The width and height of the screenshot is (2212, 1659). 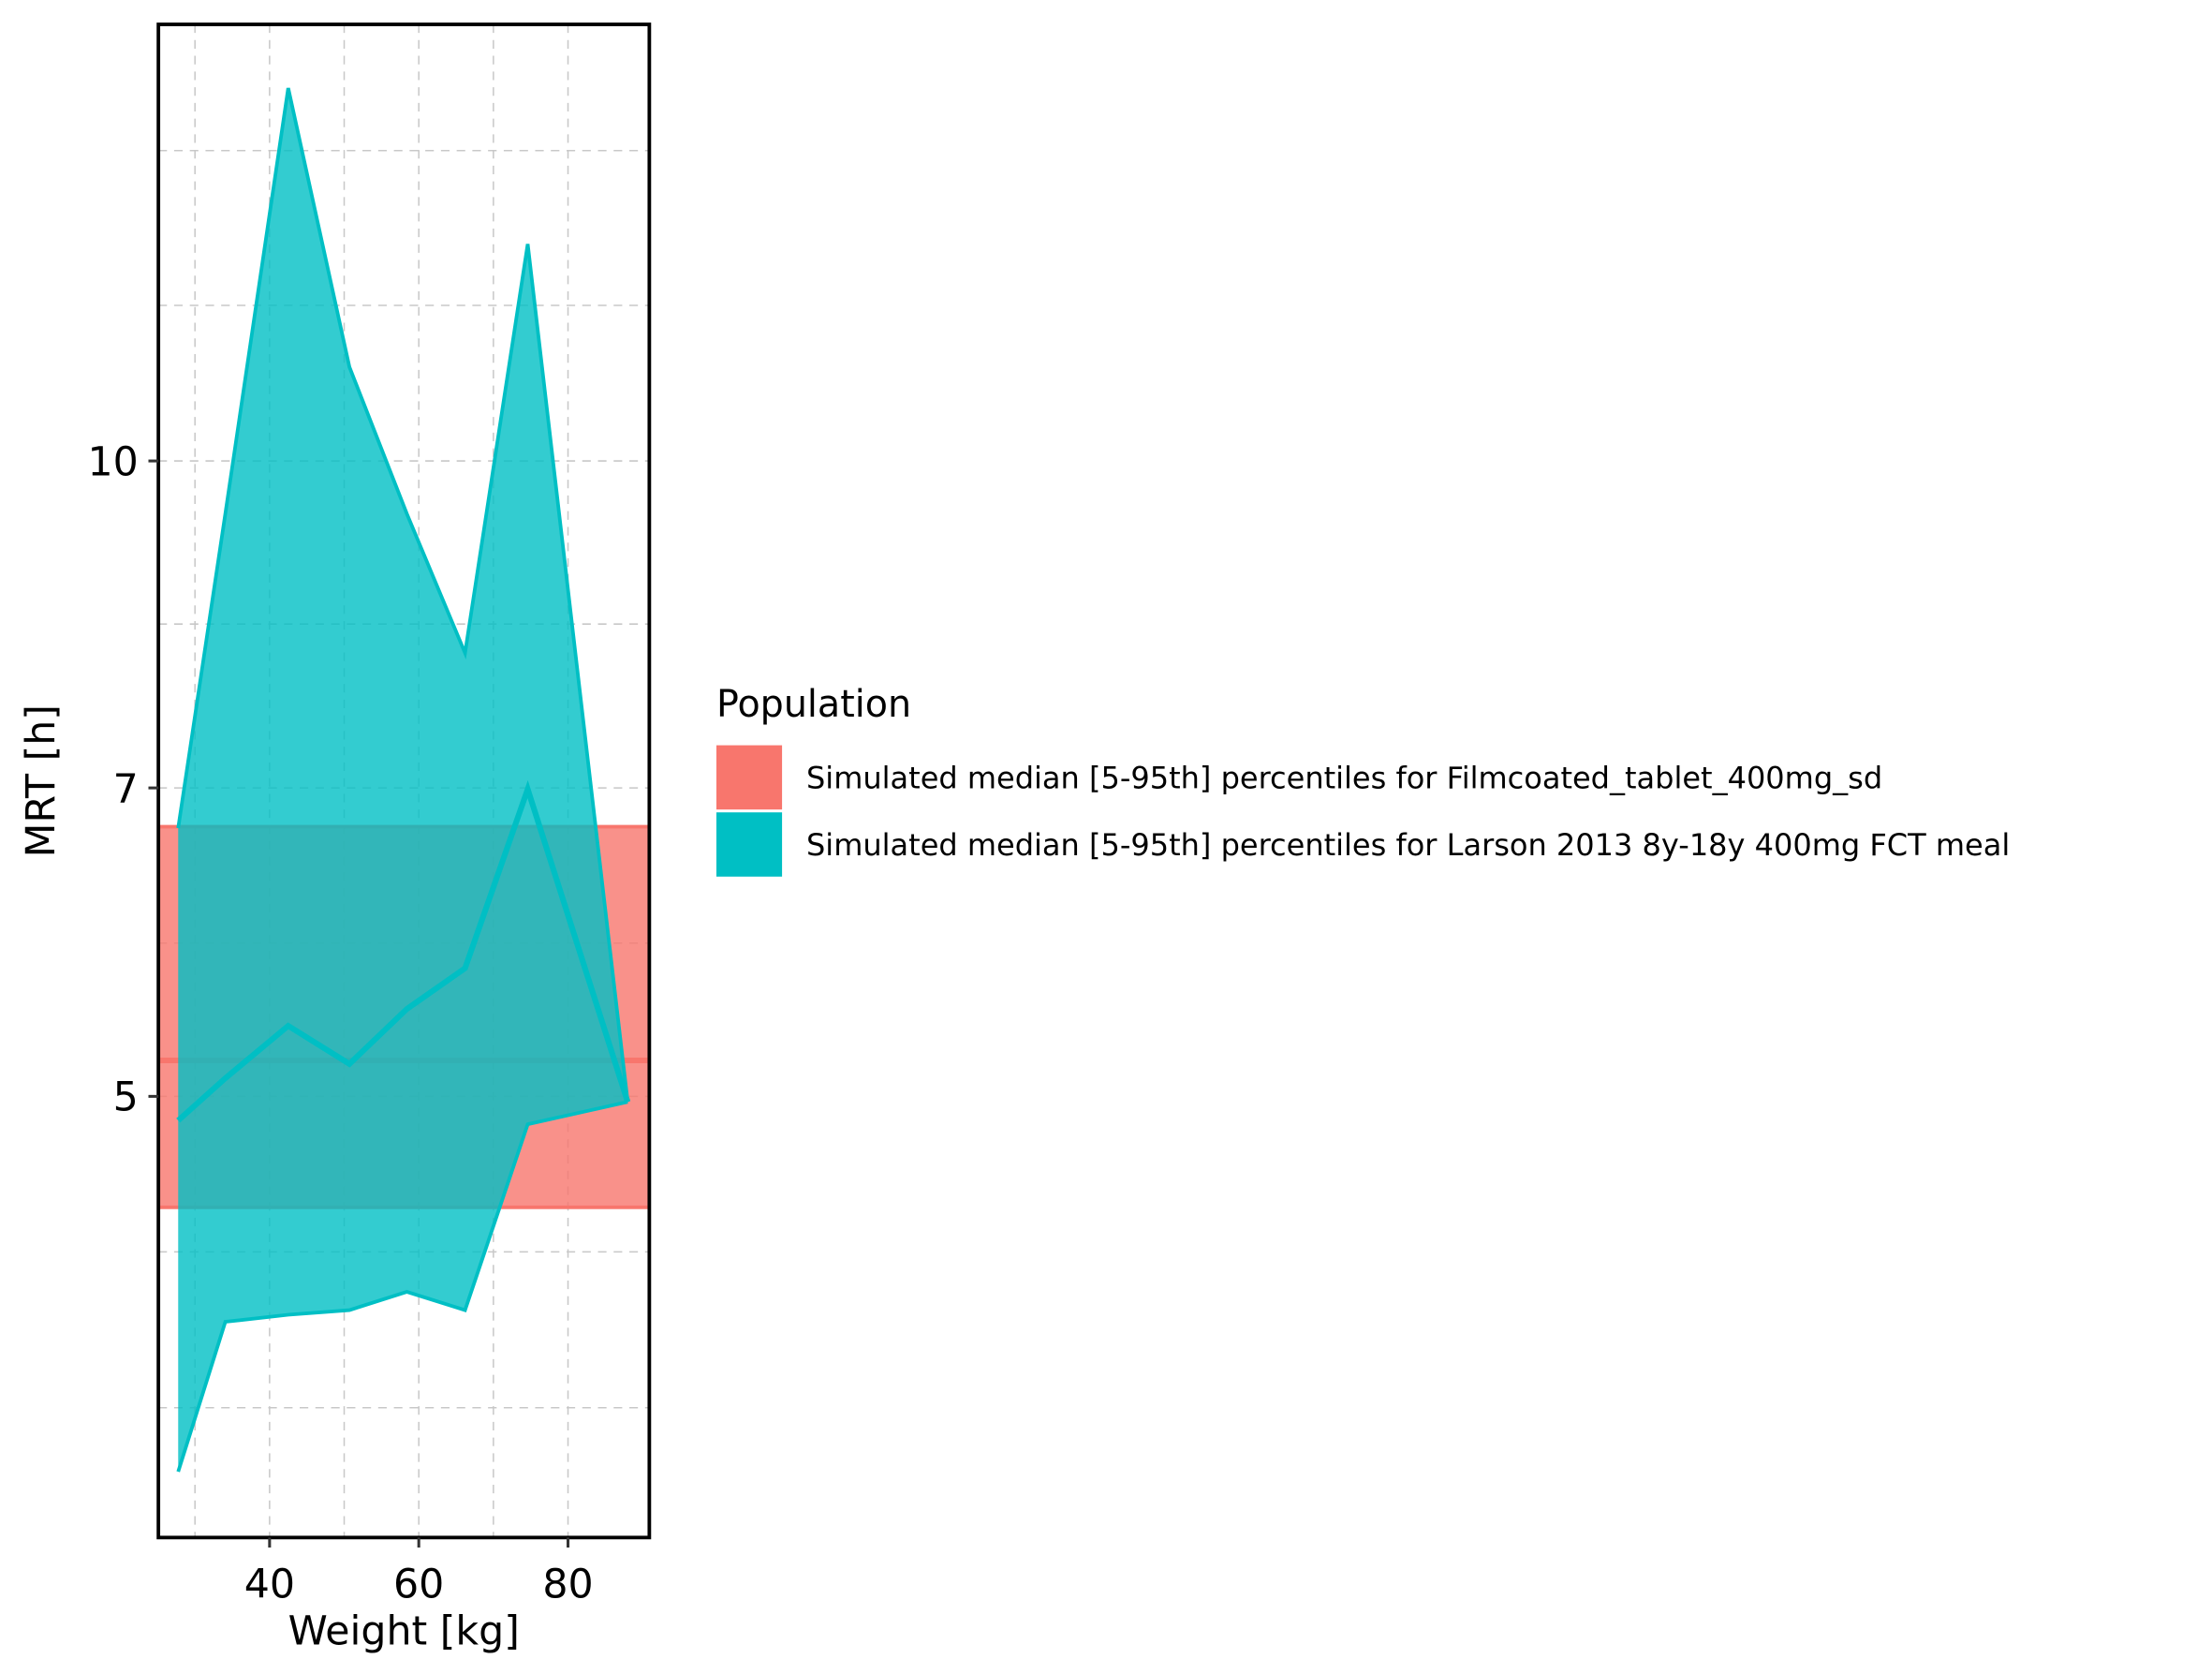 I want to click on median-line, so click(x=403, y=951).